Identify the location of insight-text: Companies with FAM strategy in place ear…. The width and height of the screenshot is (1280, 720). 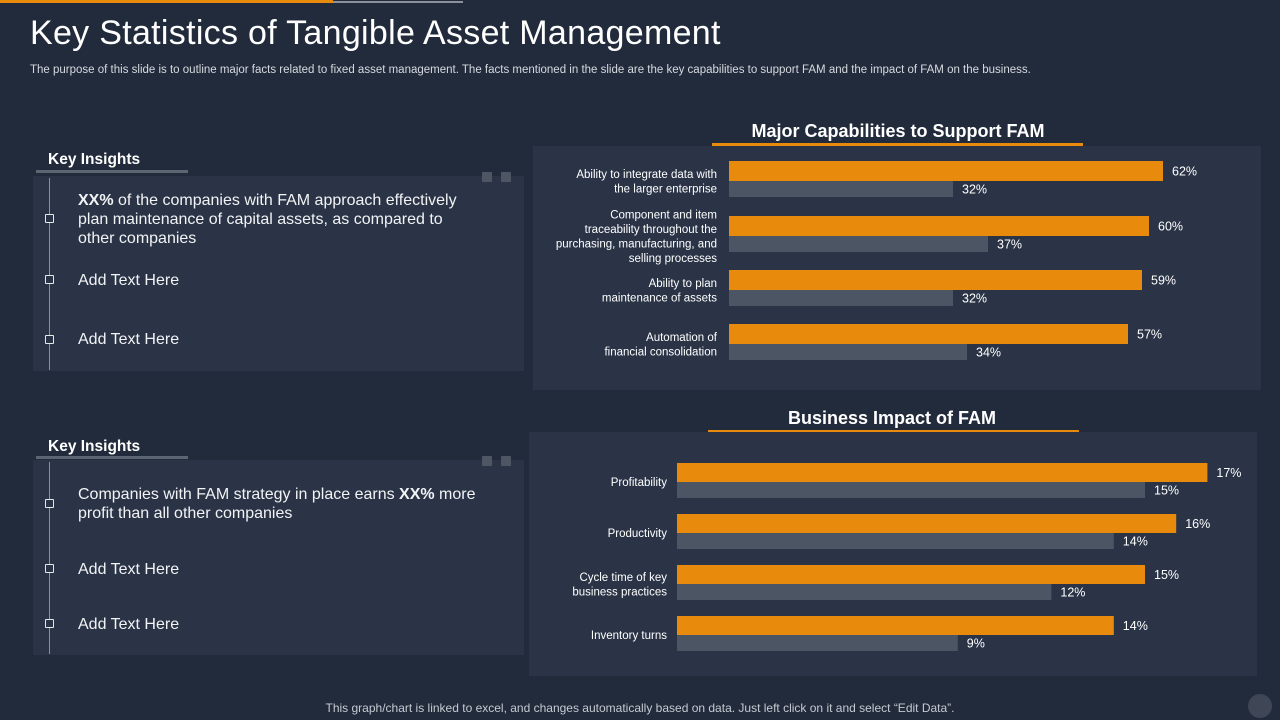
(277, 504).